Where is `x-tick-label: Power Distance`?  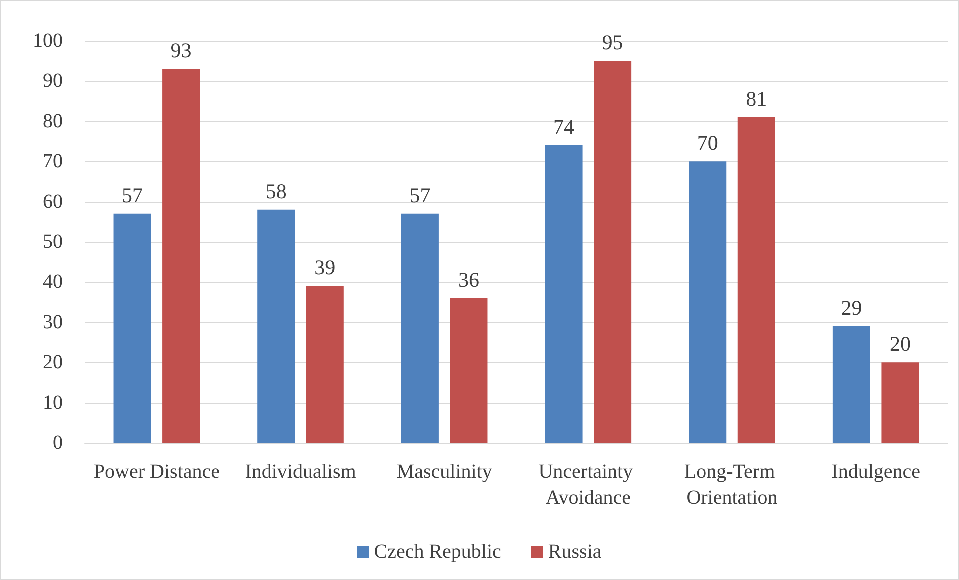 x-tick-label: Power Distance is located at coordinates (157, 472).